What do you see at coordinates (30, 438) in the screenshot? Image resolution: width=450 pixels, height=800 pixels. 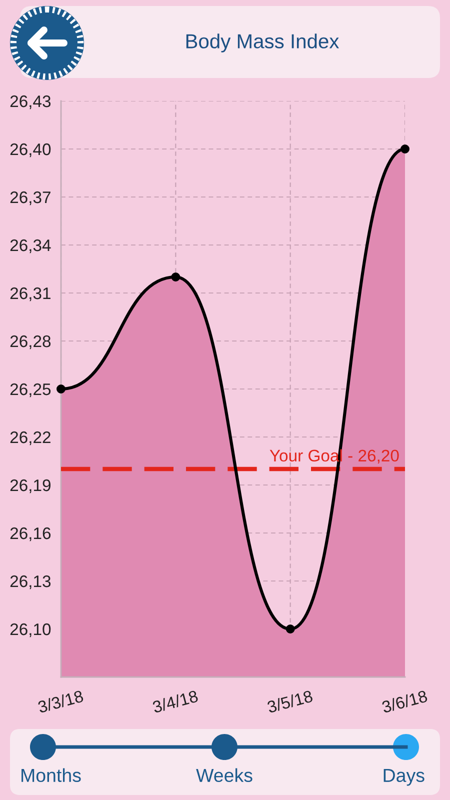 I see `y-tick-label: 26,22` at bounding box center [30, 438].